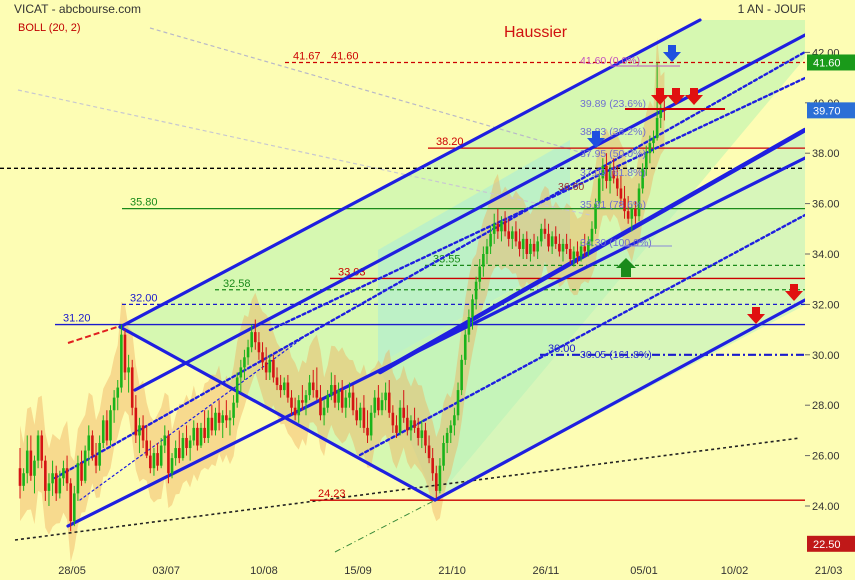 The height and width of the screenshot is (580, 855). Describe the element at coordinates (826, 356) in the screenshot. I see `y-tick-label: 30.00` at that location.